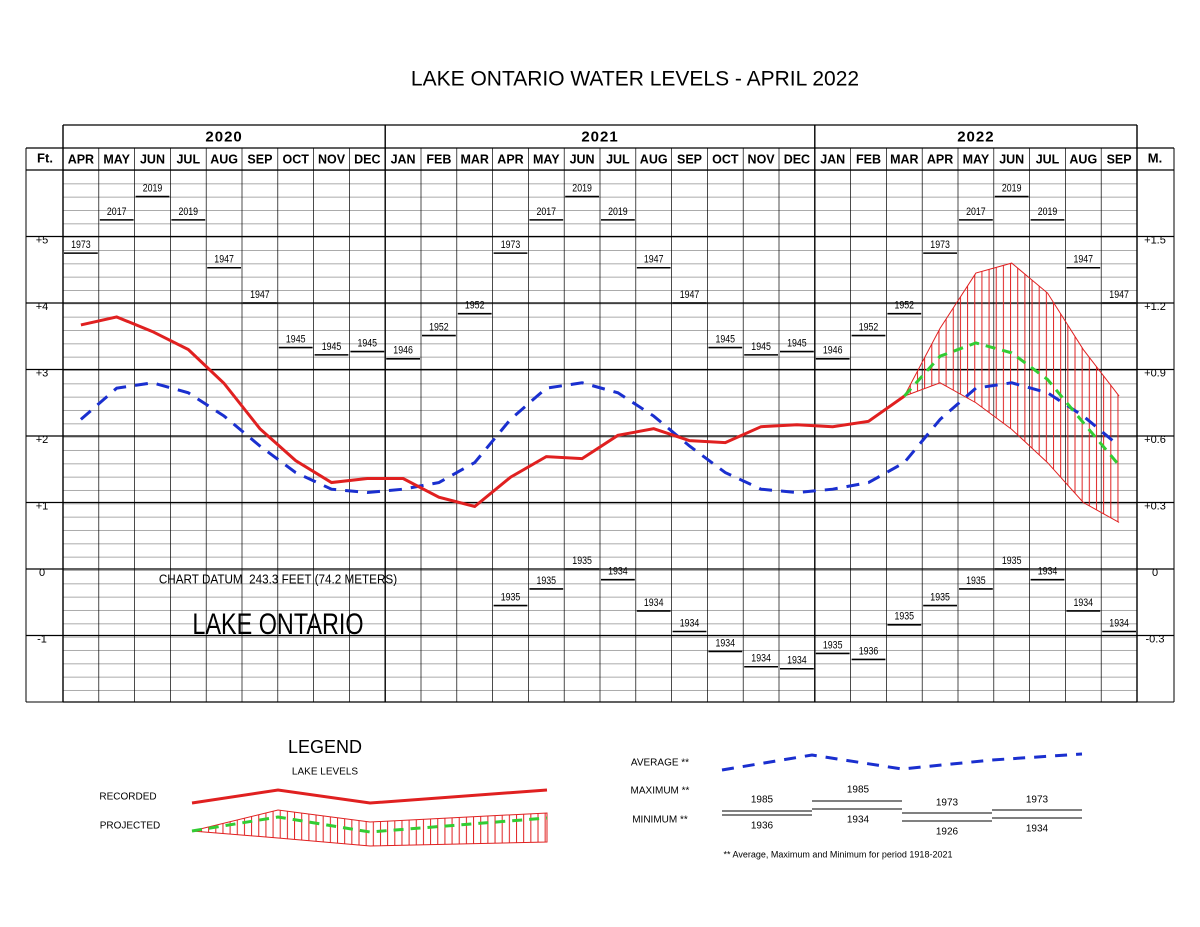 Image resolution: width=1200 pixels, height=927 pixels. Describe the element at coordinates (1155, 440) in the screenshot. I see `y2-tick-label: +0.6` at that location.